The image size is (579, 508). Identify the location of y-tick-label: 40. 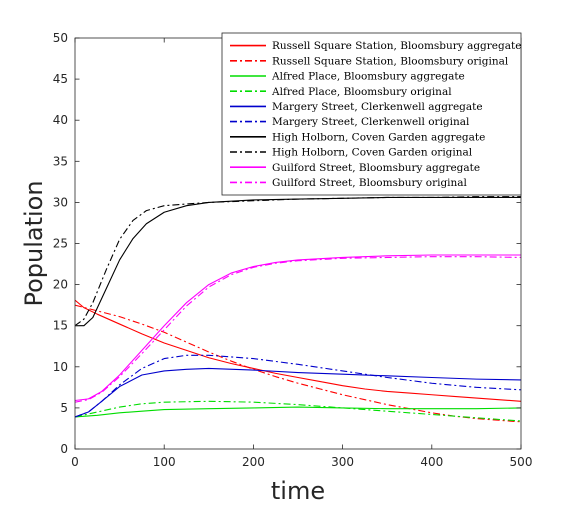
(60, 120).